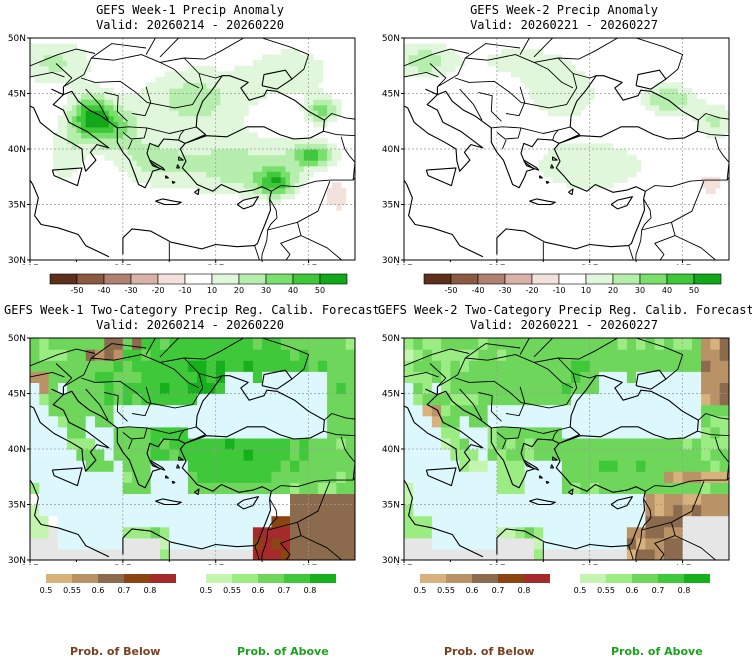 The height and width of the screenshot is (662, 752). Describe the element at coordinates (190, 325) in the screenshot. I see `panel-3-valid: Valid: 20260214 - 20260220` at that location.